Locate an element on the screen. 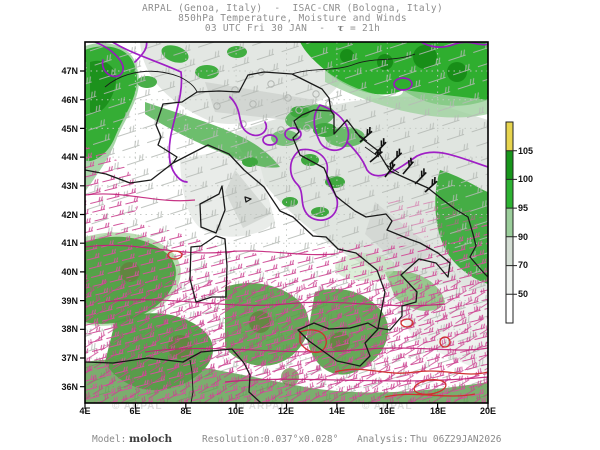 The height and width of the screenshot is (450, 600). colorbar-tick-label: 70 is located at coordinates (523, 265).